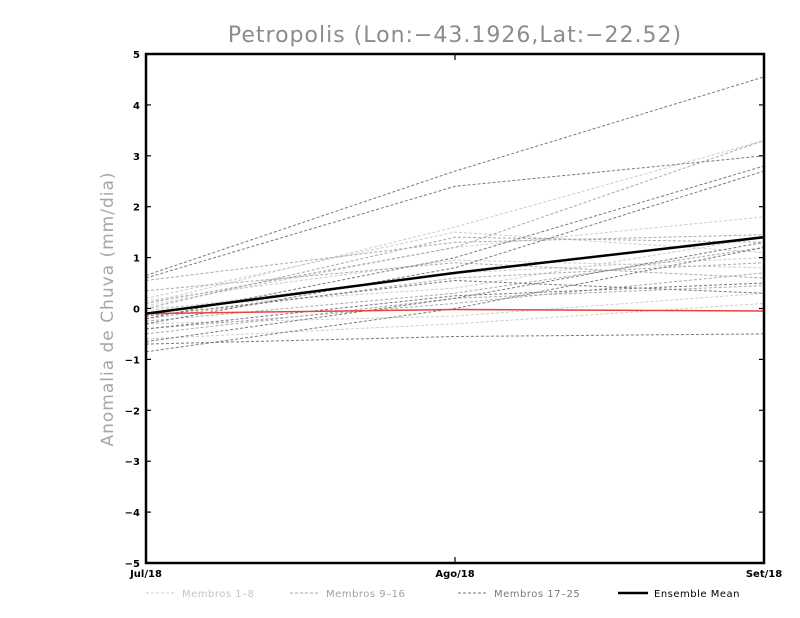 This screenshot has height=618, width=800. Describe the element at coordinates (697, 594) in the screenshot. I see `legend-label-4: Ensemble Mean` at that location.